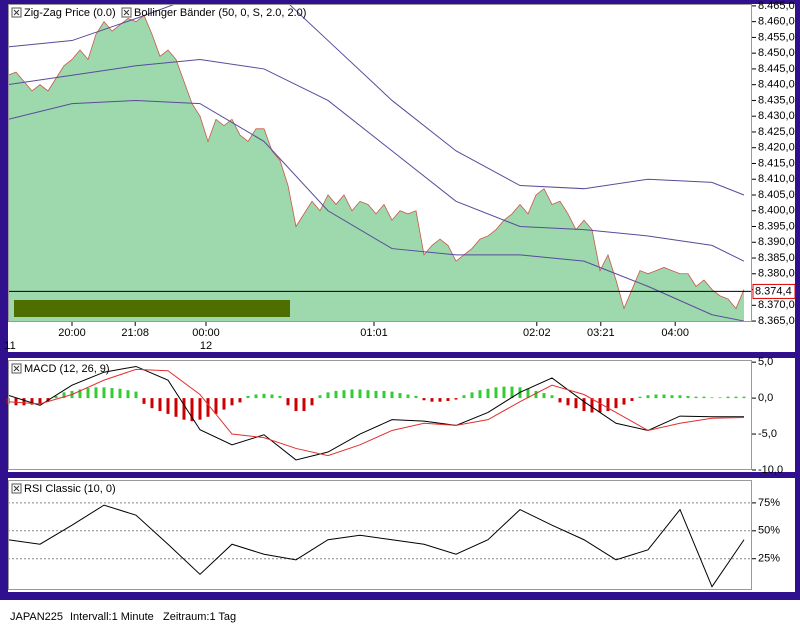 The image size is (800, 625). Describe the element at coordinates (152, 308) in the screenshot. I see `volume-bar` at that location.